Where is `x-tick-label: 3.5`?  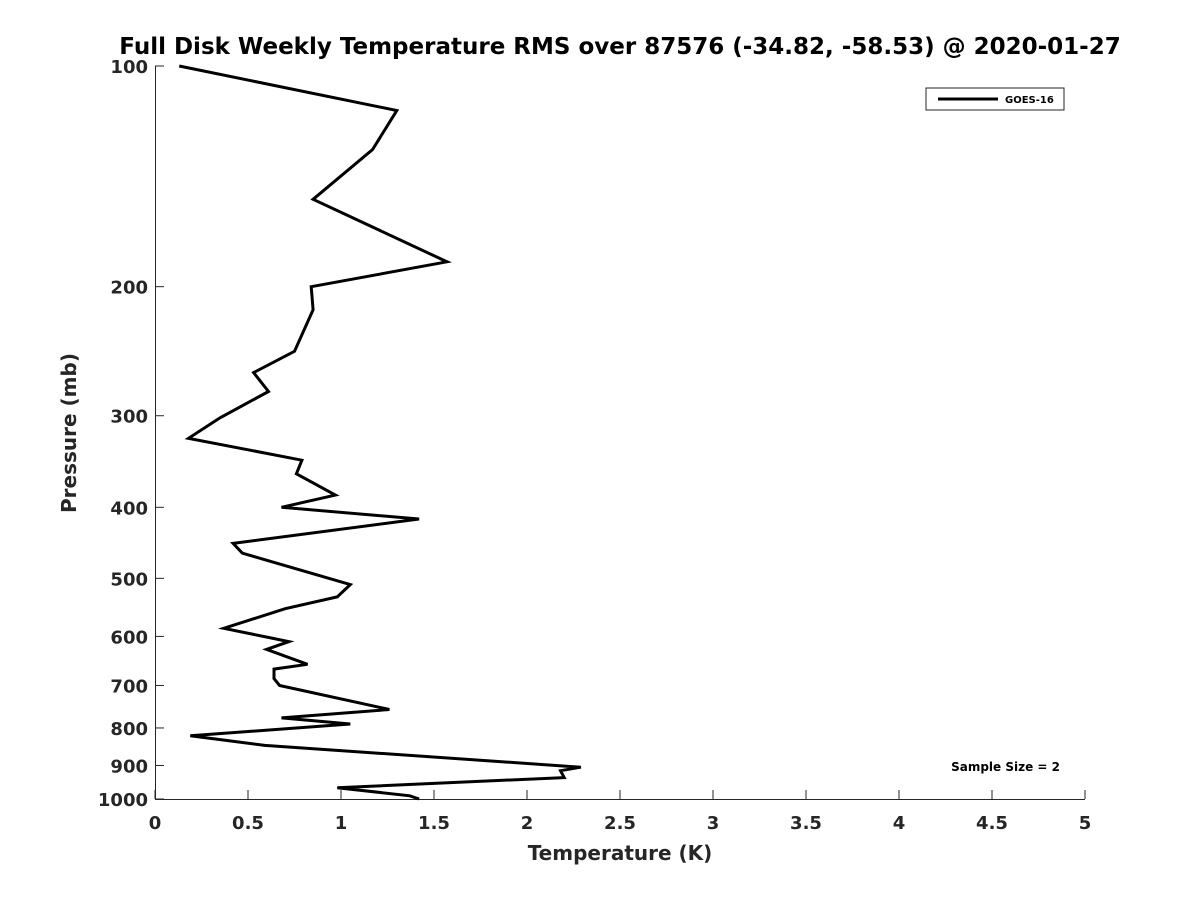 x-tick-label: 3.5 is located at coordinates (806, 823).